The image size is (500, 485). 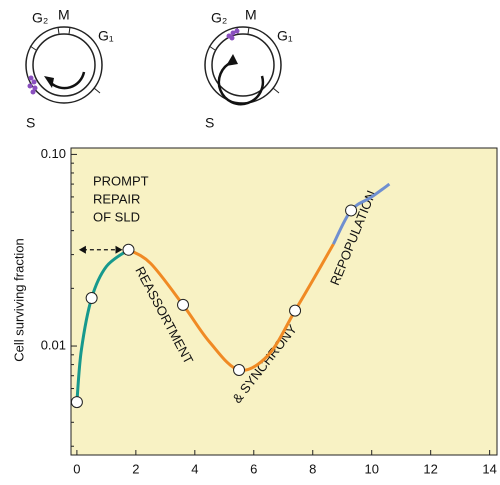 What do you see at coordinates (116, 198) in the screenshot?
I see `annotation: REPAIR` at bounding box center [116, 198].